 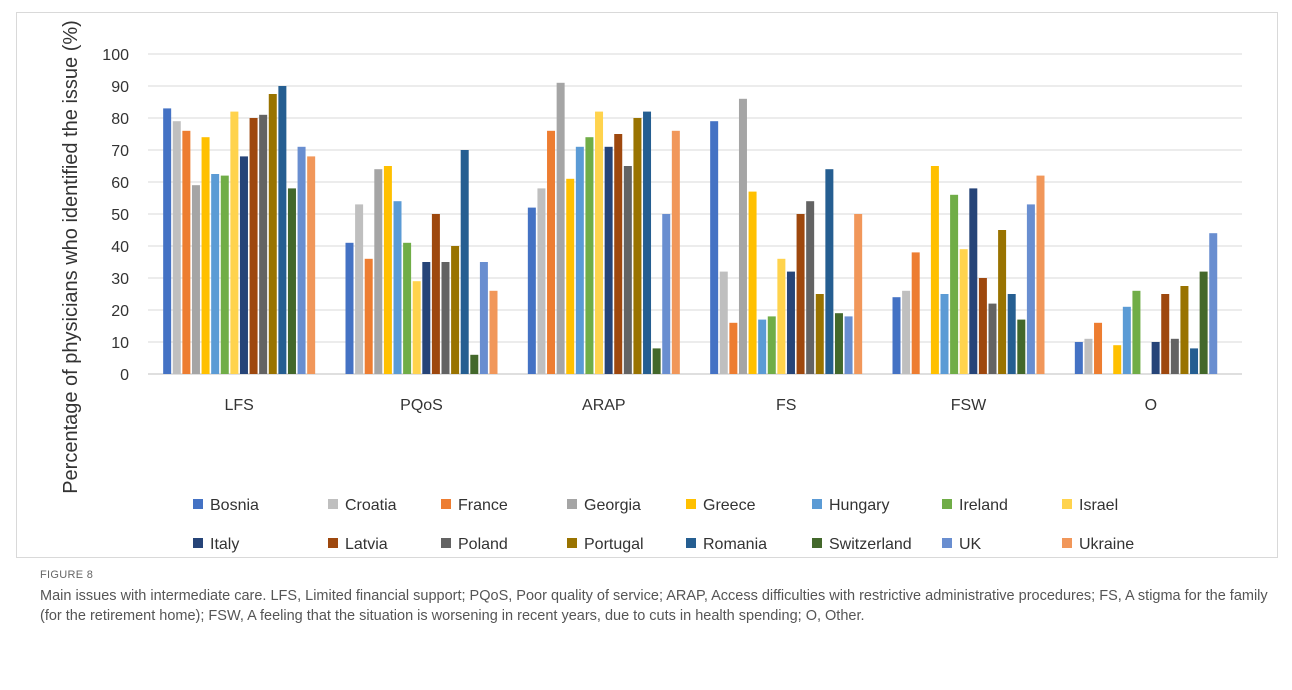 I want to click on legend-label: Switzerland, so click(x=870, y=544).